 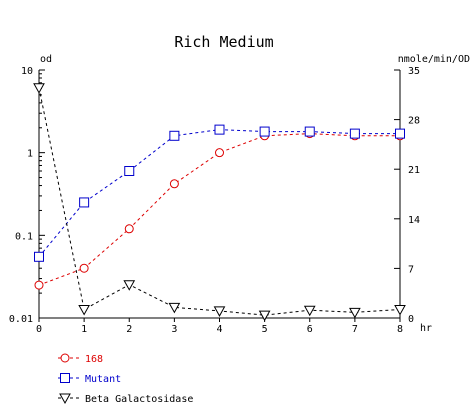 I want to click on left-axis-label: od, so click(x=46, y=59).